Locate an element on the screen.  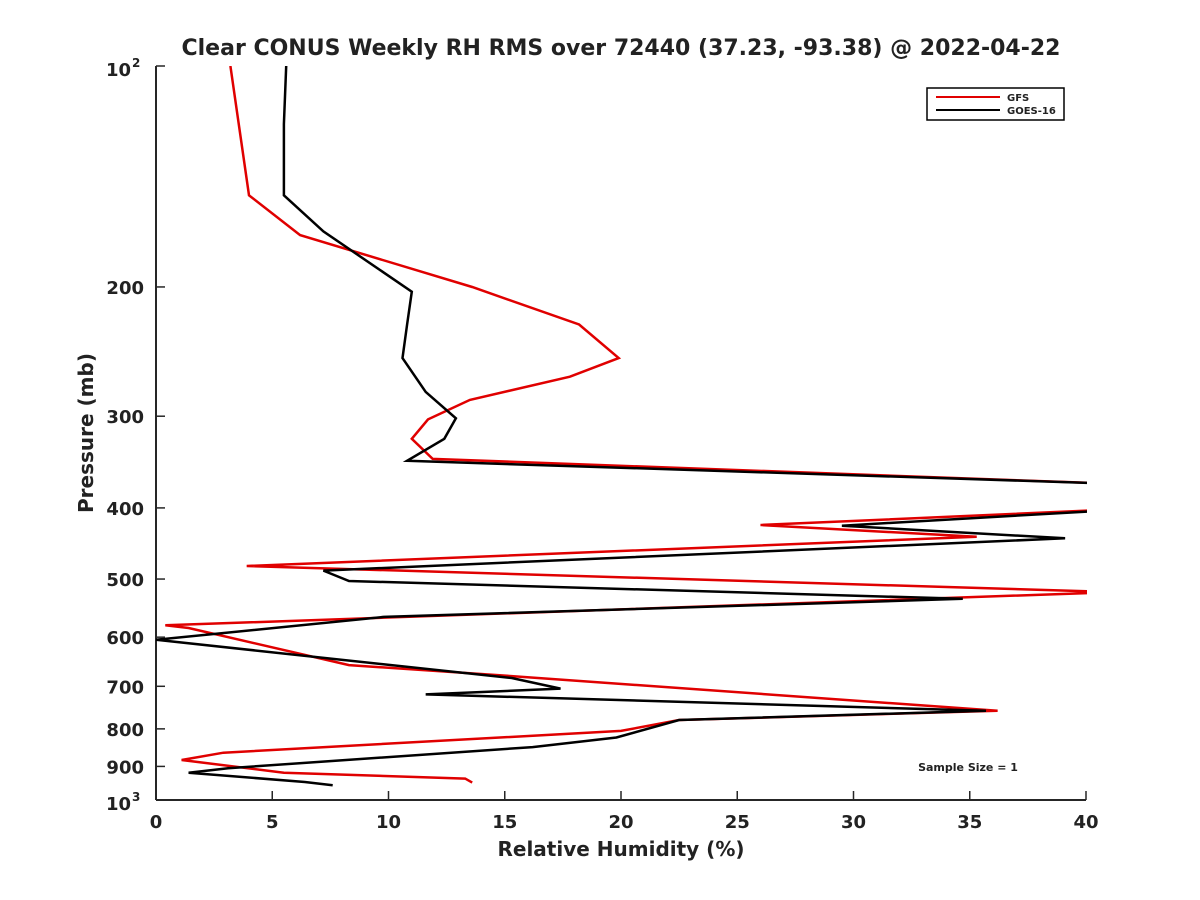
y-endpoint-exponent: 3 is located at coordinates (136, 797).